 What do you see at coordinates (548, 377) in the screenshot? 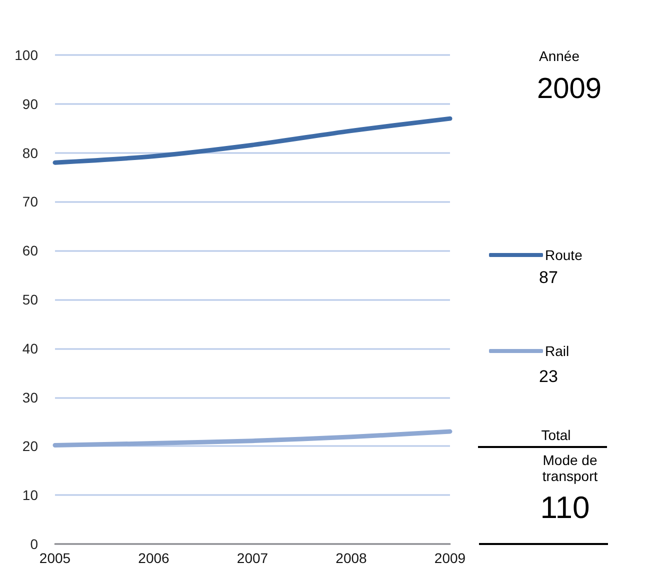
I see `text: 23` at bounding box center [548, 377].